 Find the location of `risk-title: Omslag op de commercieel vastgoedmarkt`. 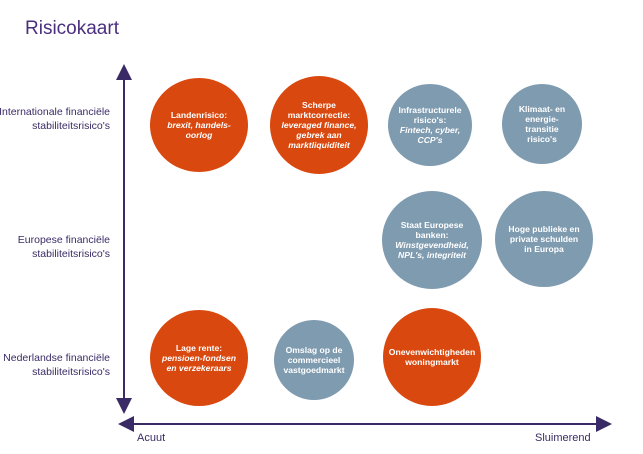

risk-title: Omslag op de commercieel vastgoedmarkt is located at coordinates (314, 360).